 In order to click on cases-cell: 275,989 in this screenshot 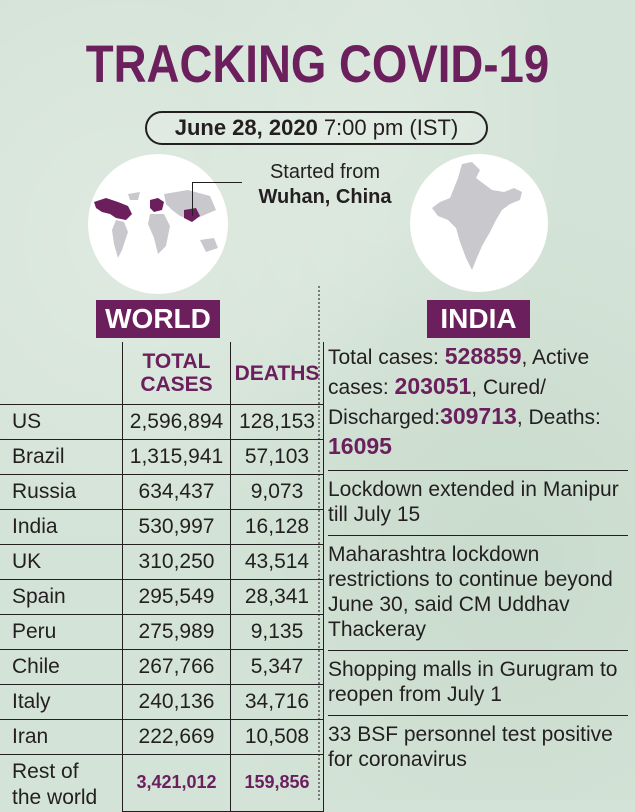, I will do `click(176, 632)`.